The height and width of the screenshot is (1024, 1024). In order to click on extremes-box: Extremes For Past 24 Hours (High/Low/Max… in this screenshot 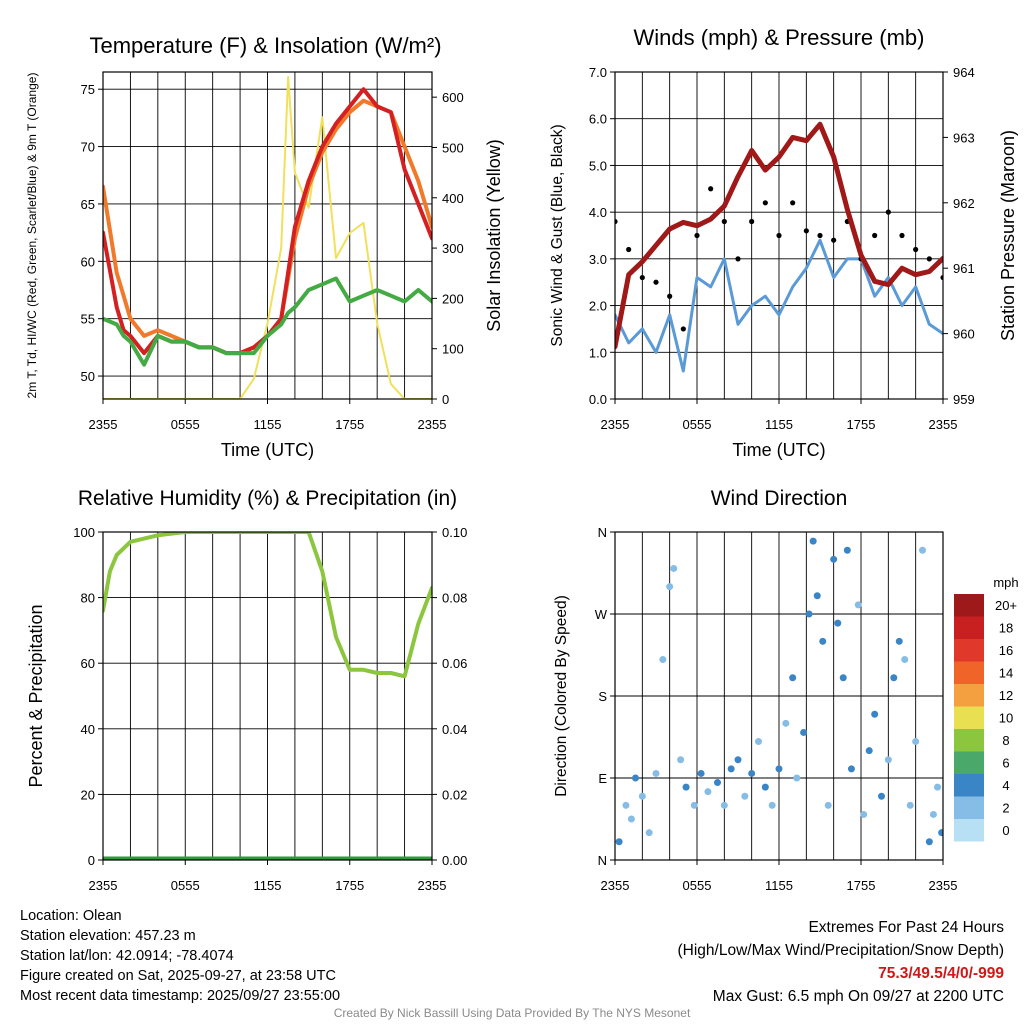, I will do `click(841, 962)`.